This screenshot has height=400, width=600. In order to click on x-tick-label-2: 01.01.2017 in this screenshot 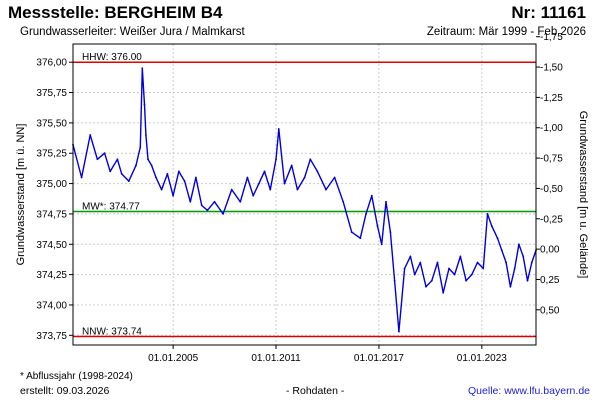, I will do `click(379, 358)`.